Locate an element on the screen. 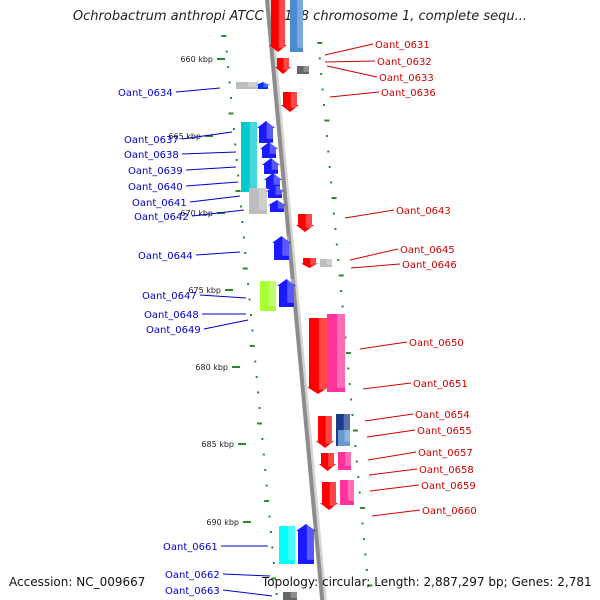  accession-text: Accession: NC_009667 is located at coordinates (77, 582).